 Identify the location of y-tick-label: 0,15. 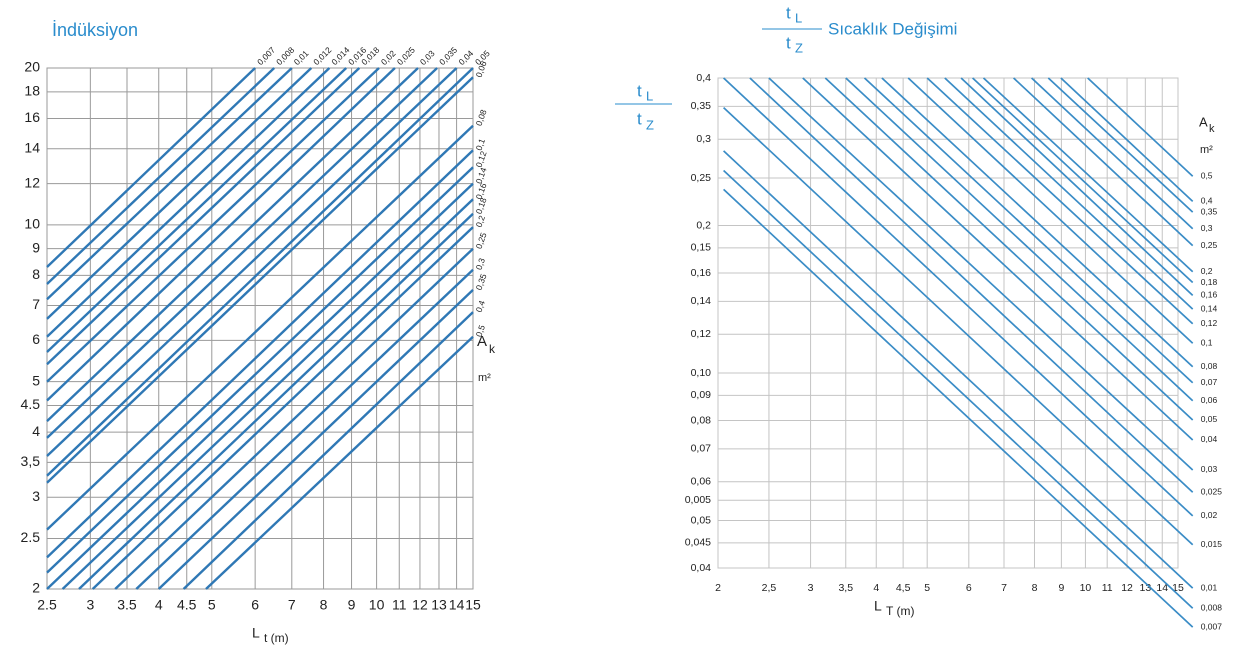
(701, 248).